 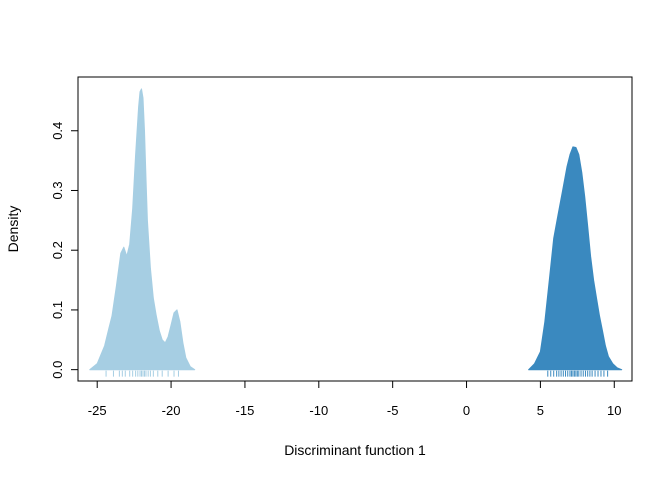 I want to click on x-tick-label-7: 10, so click(x=614, y=410).